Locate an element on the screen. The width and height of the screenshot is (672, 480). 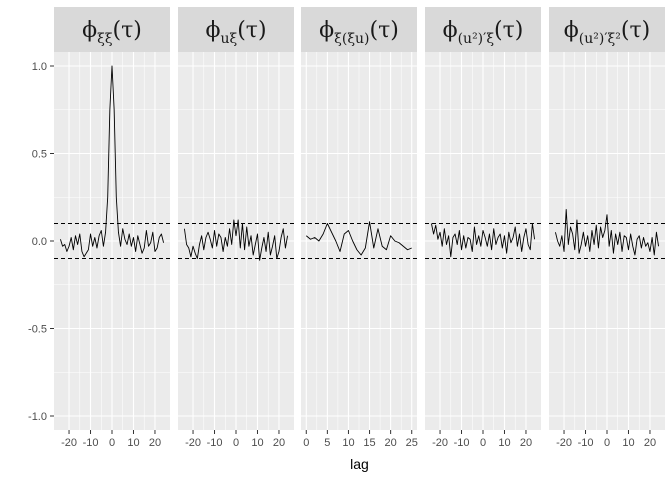
y-tick-label: 1.0 is located at coordinates (39, 67).